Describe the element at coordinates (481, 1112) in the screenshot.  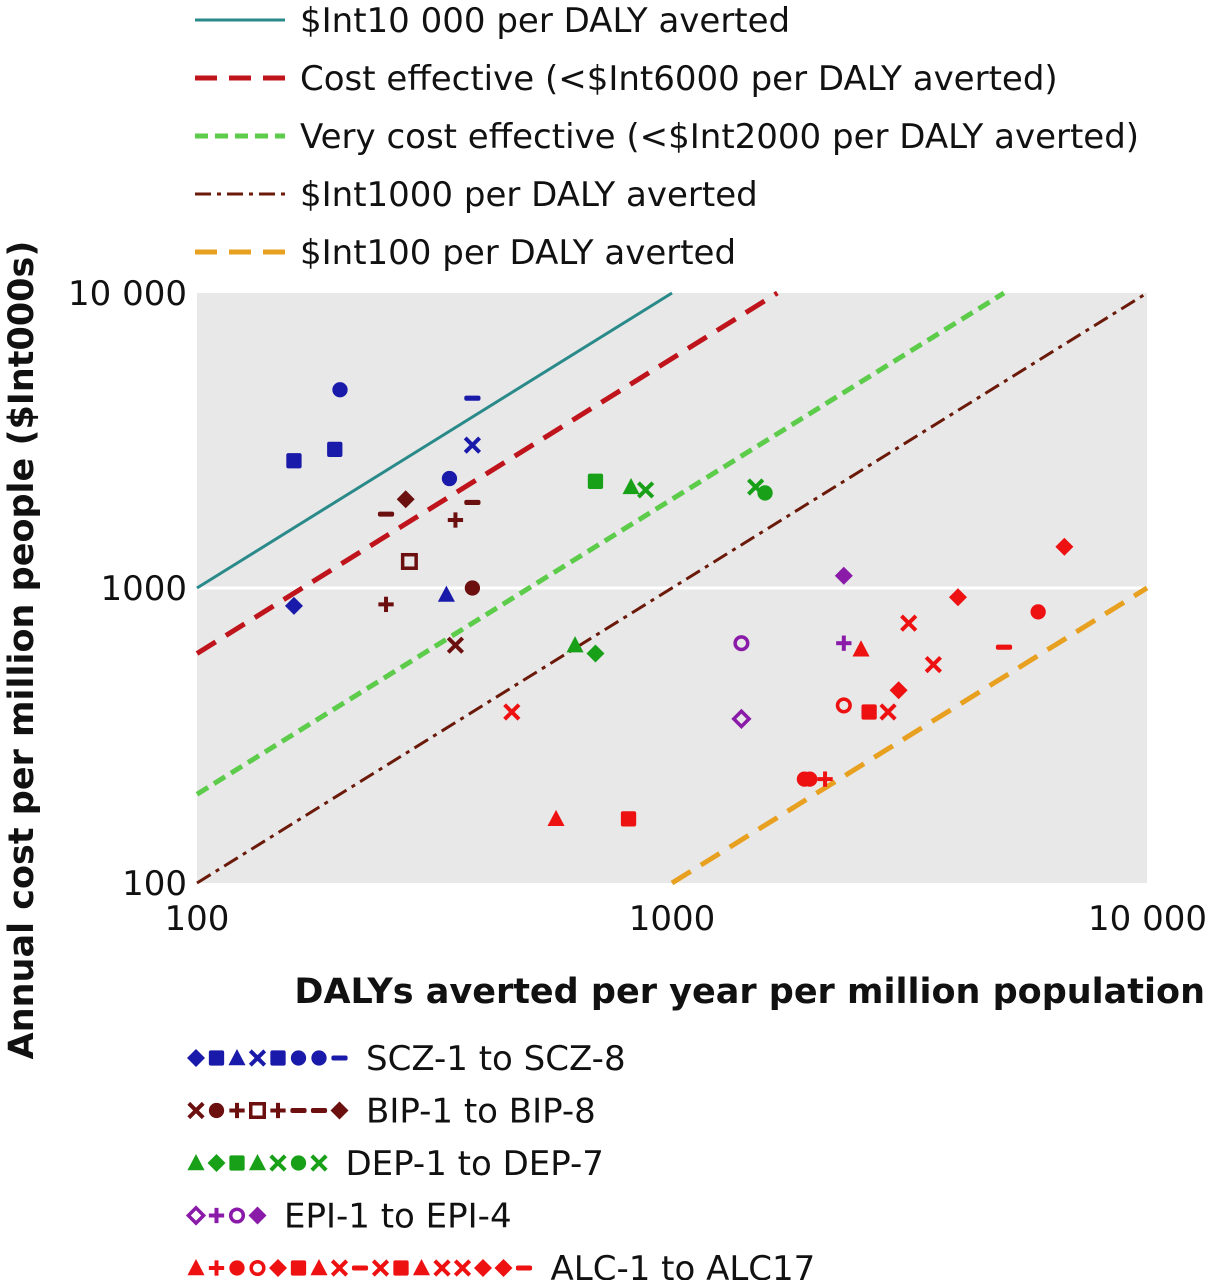
I see `legend-series-label: BIP-1 to BIP-8` at that location.